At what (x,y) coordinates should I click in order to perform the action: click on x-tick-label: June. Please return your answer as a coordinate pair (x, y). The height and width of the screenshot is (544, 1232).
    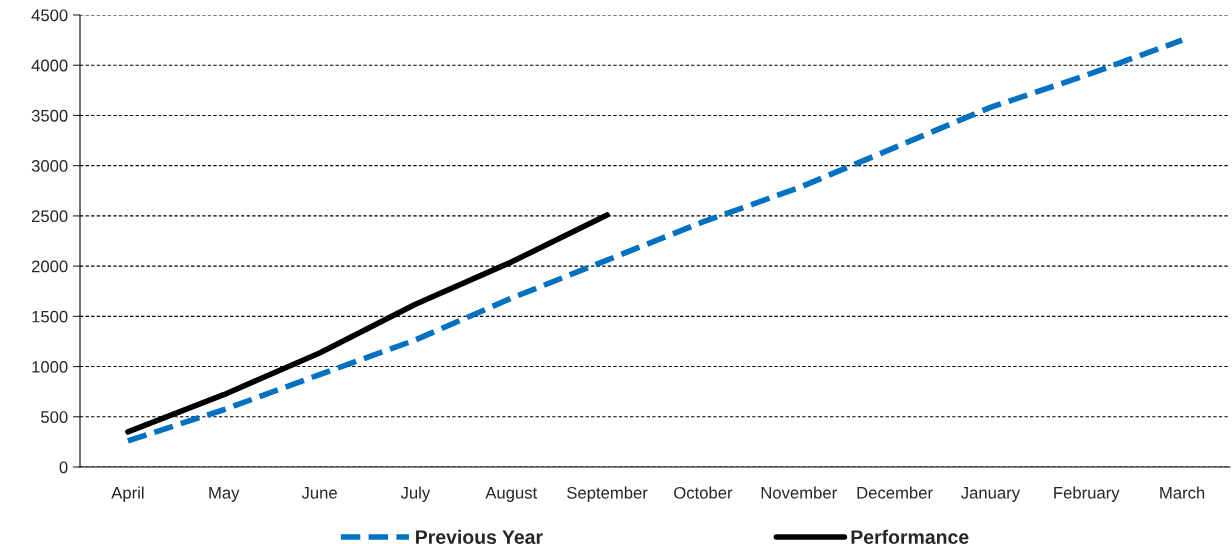
    Looking at the image, I should click on (319, 493).